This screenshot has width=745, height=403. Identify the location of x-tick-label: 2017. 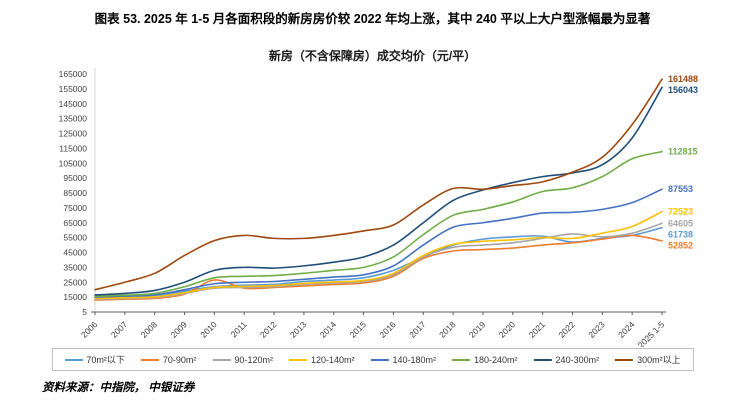
(417, 329).